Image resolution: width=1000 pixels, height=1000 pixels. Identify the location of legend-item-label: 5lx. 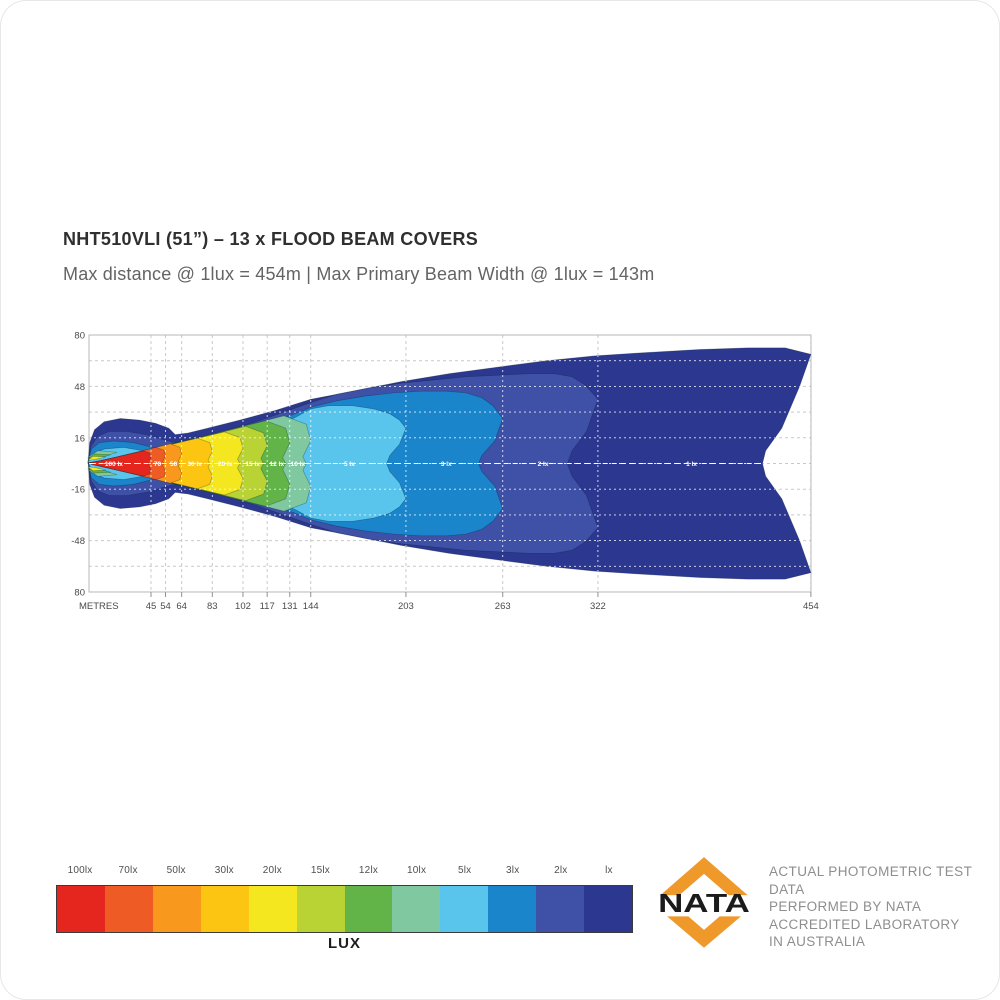
(464, 870).